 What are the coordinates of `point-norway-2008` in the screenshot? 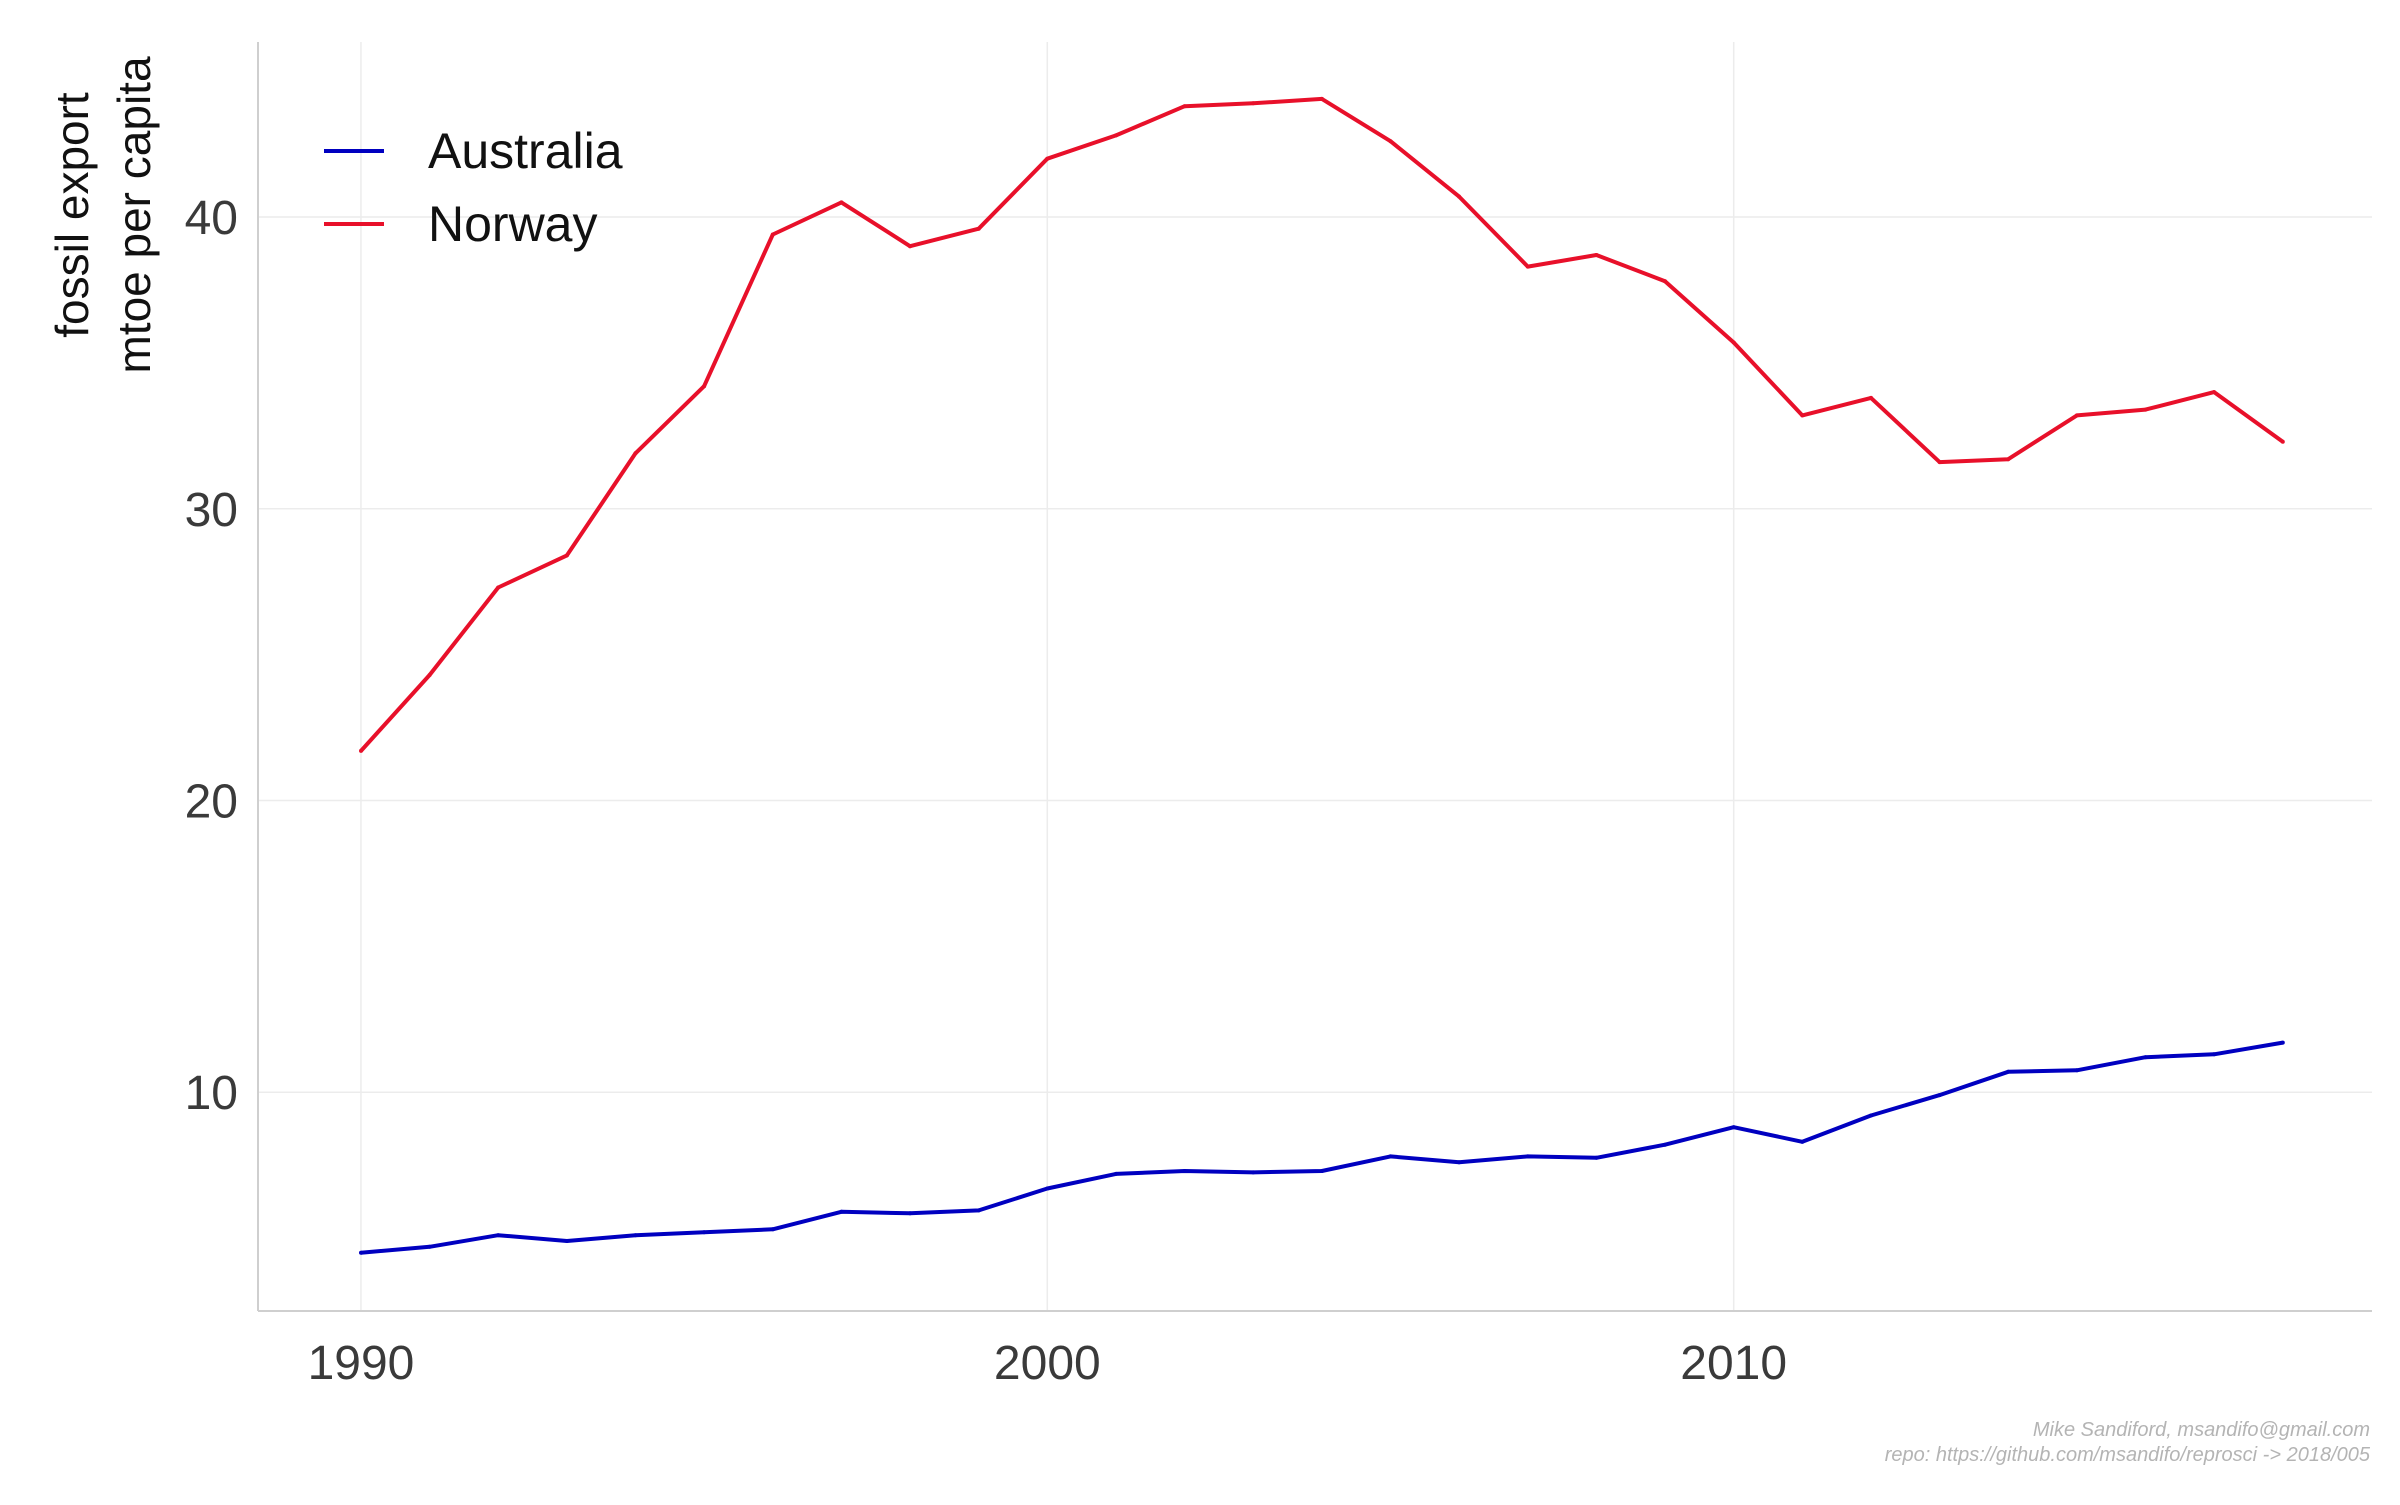 It's located at (1596, 255).